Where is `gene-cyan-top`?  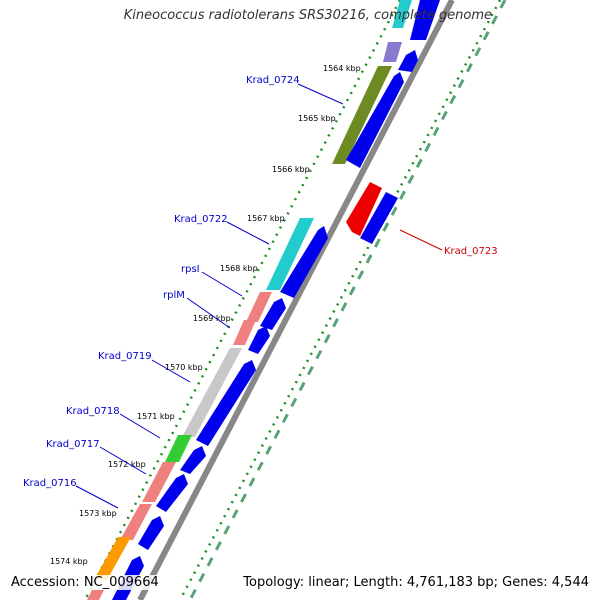
gene-cyan-top is located at coordinates (402, 14).